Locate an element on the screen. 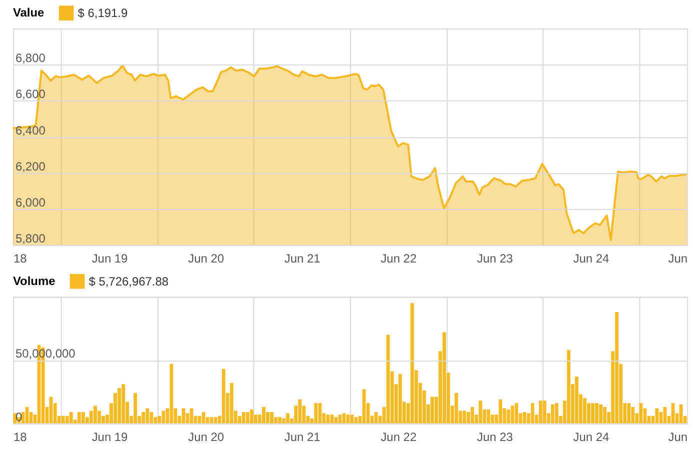 The height and width of the screenshot is (469, 700). y-tick-label: 6,000 is located at coordinates (30, 202).